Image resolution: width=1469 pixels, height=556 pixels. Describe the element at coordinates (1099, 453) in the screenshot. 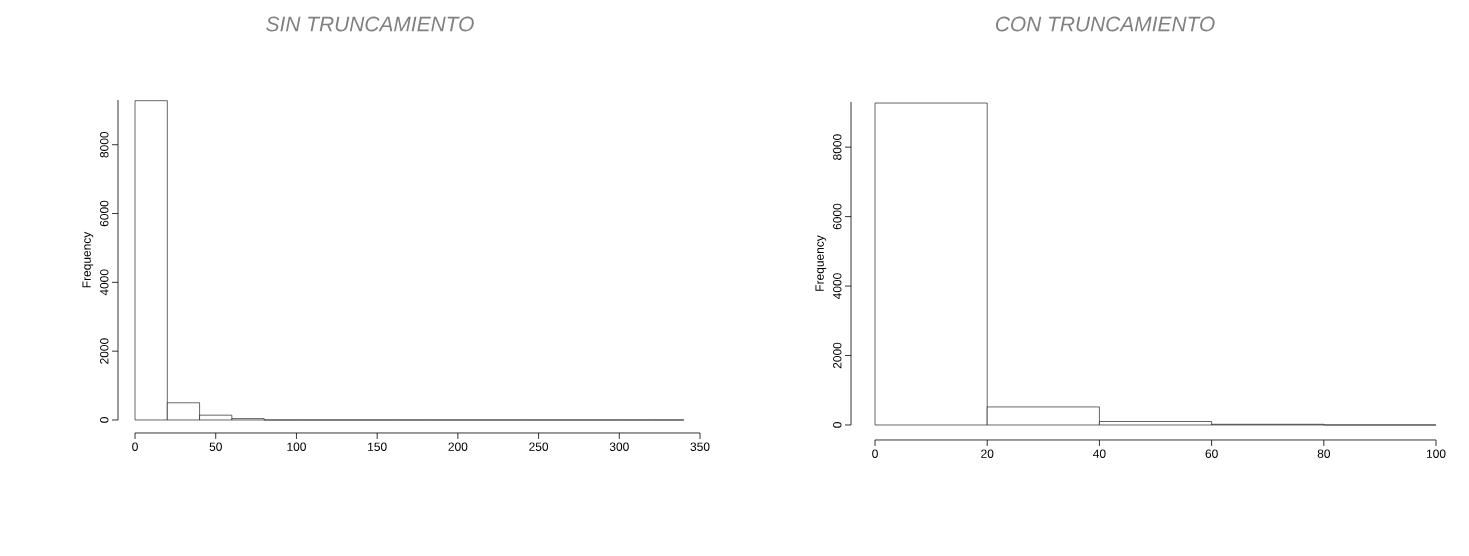

I see `x-tick-label: 40` at that location.